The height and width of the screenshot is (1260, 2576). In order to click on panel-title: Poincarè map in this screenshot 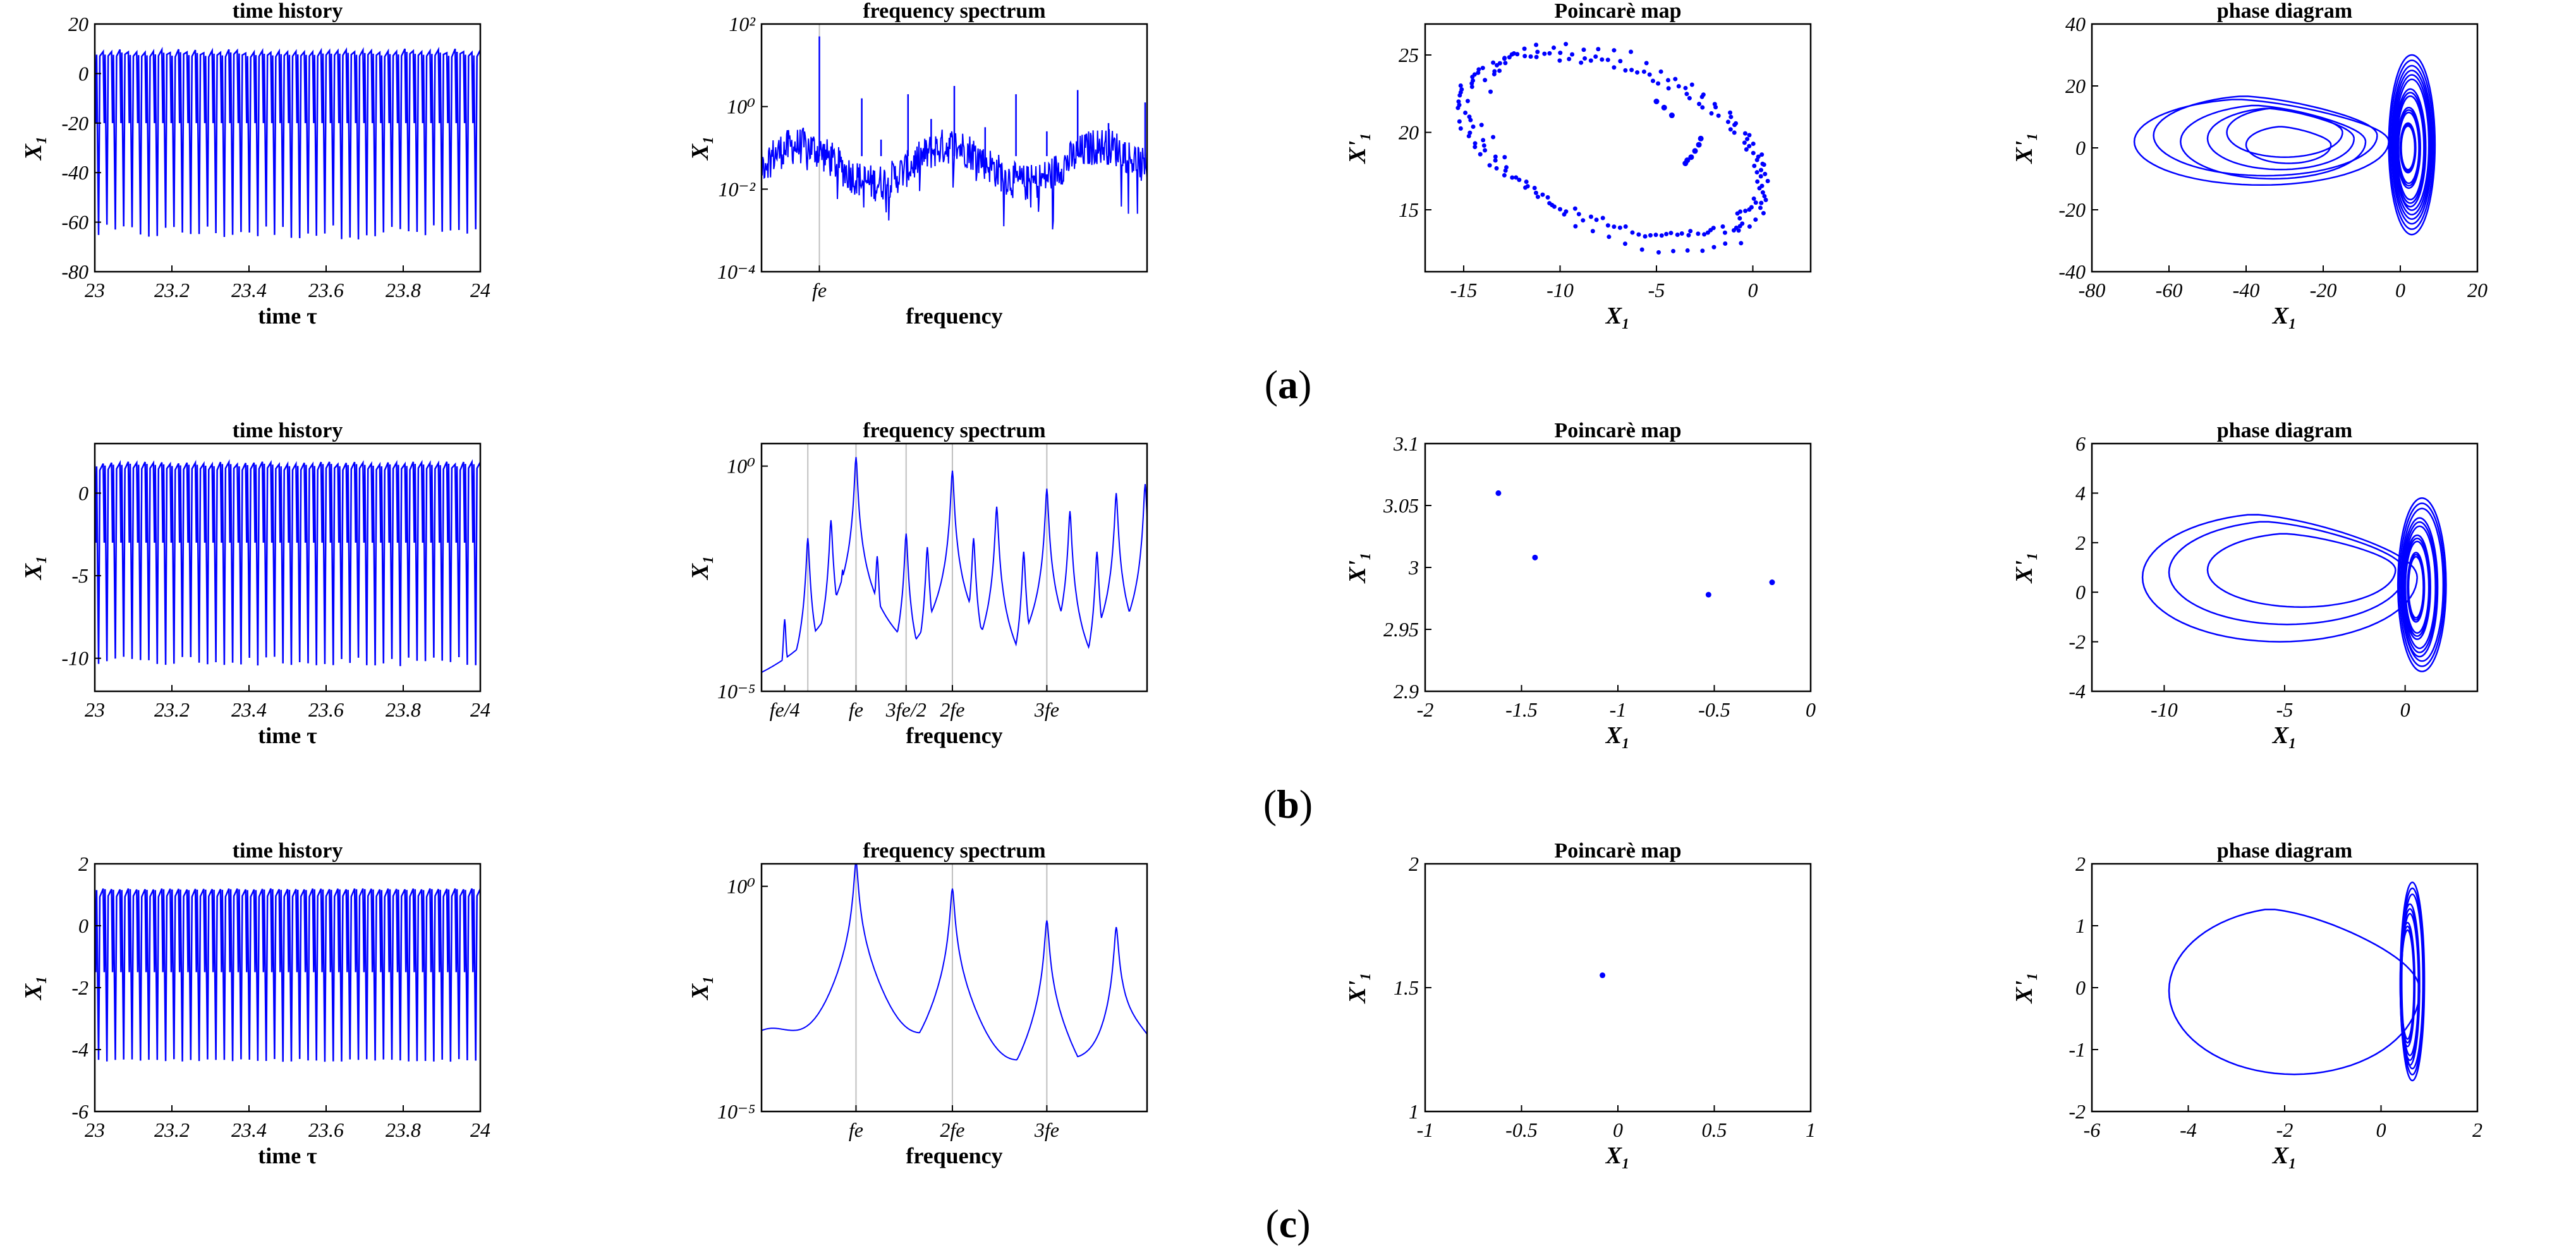, I will do `click(1617, 430)`.